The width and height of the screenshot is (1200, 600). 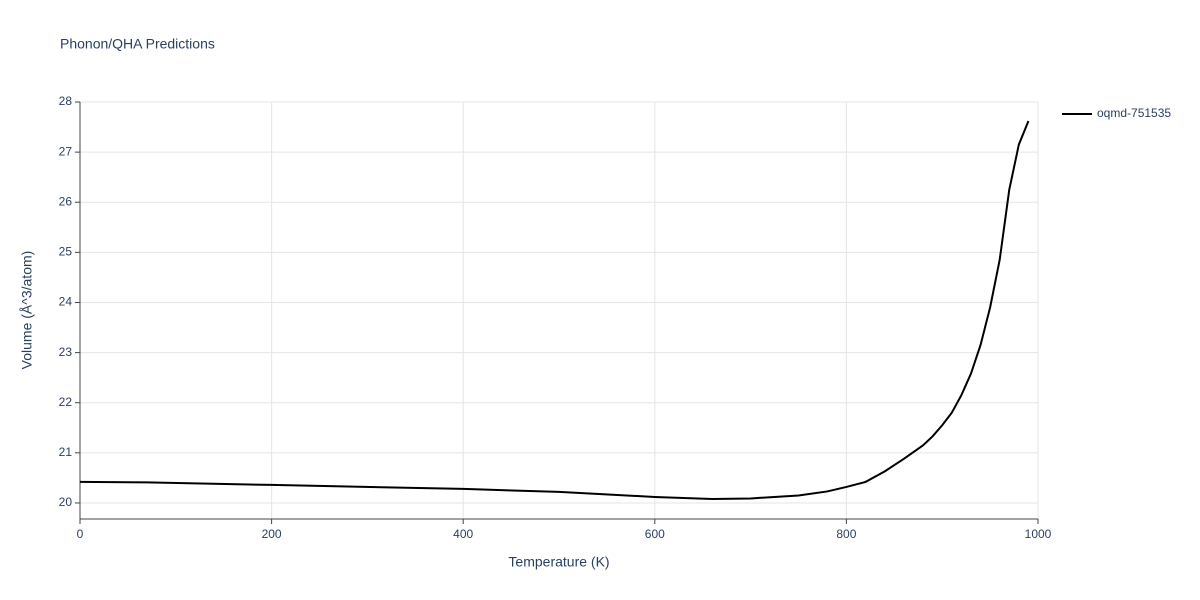 I want to click on y-tick-label: 24, so click(x=66, y=302).